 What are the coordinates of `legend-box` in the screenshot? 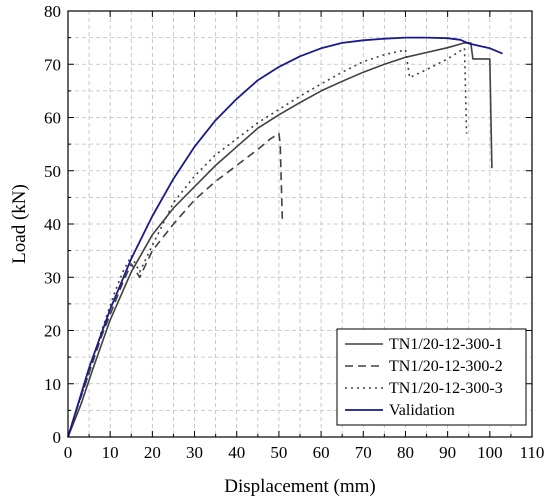 It's located at (431, 377).